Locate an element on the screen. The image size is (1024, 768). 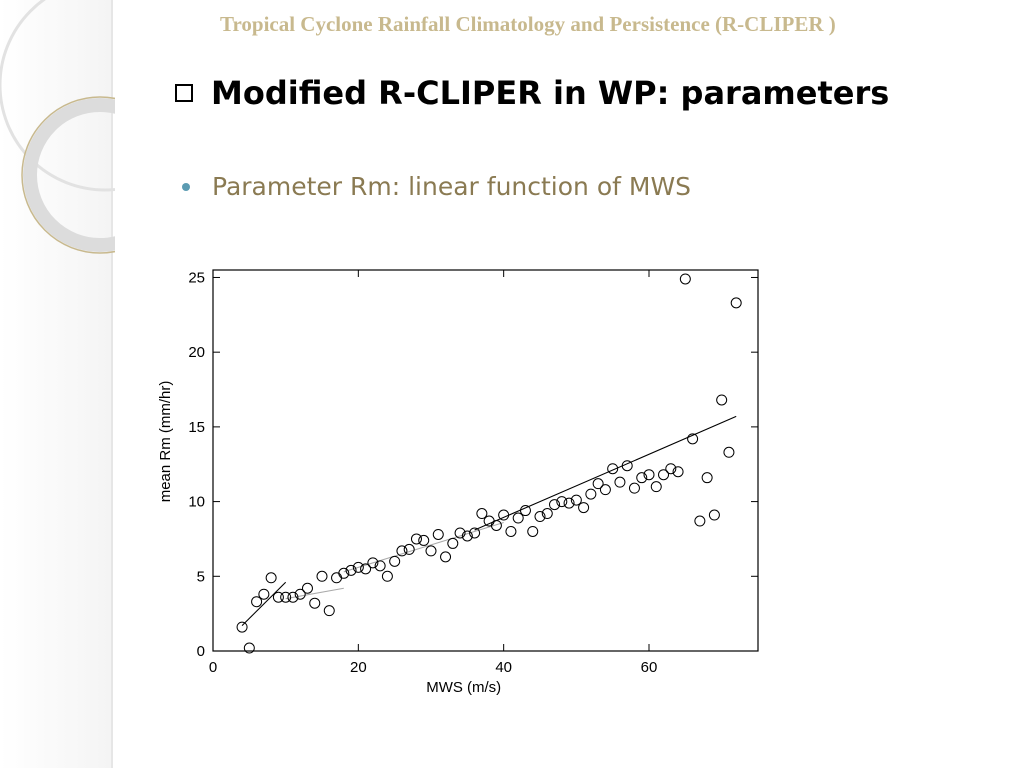
y-axis-label: mean Rm (mm/hr) is located at coordinates (165, 442).